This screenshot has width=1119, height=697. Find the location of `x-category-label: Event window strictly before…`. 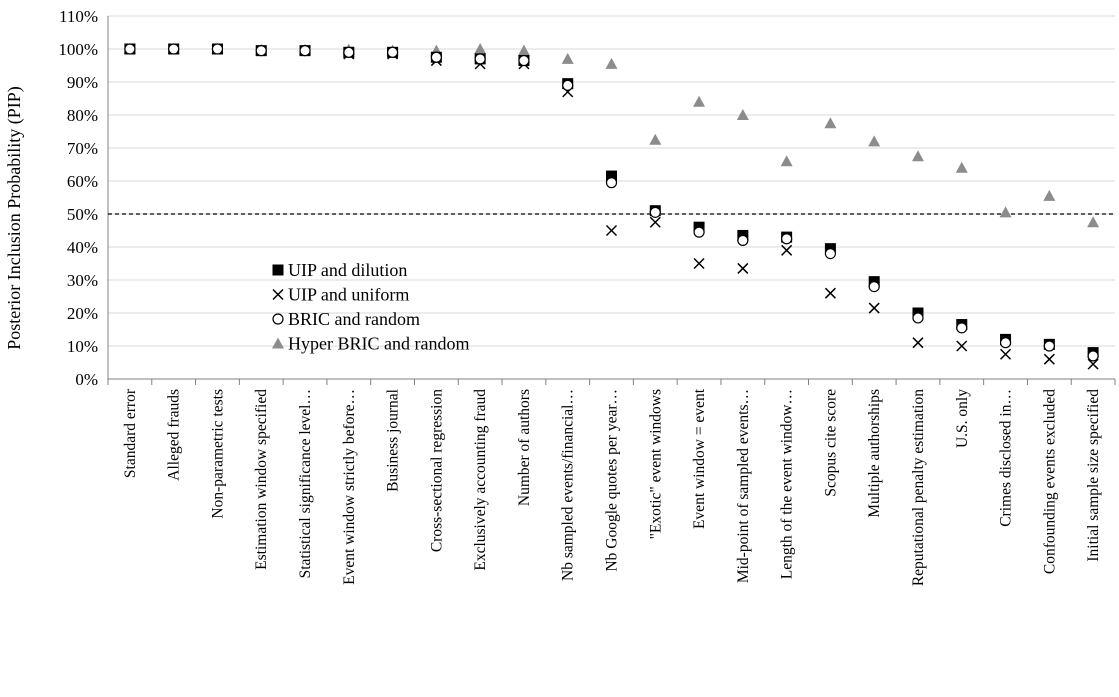

x-category-label: Event window strictly before… is located at coordinates (349, 487).